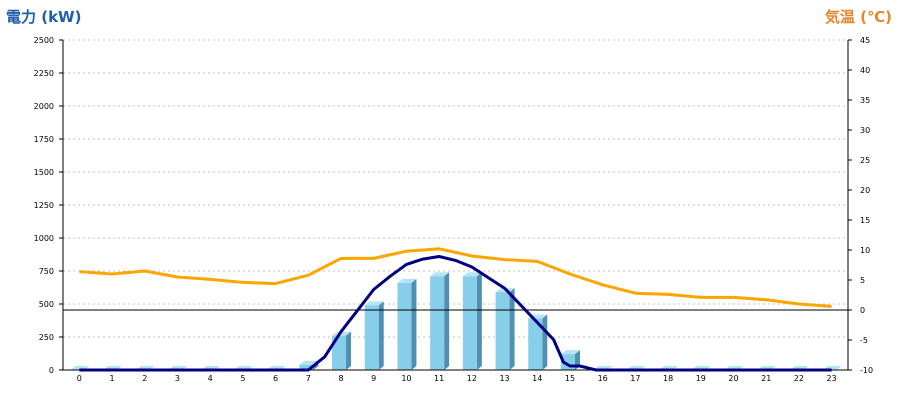 Image resolution: width=900 pixels, height=400 pixels. I want to click on x-tick-label: 11, so click(439, 378).